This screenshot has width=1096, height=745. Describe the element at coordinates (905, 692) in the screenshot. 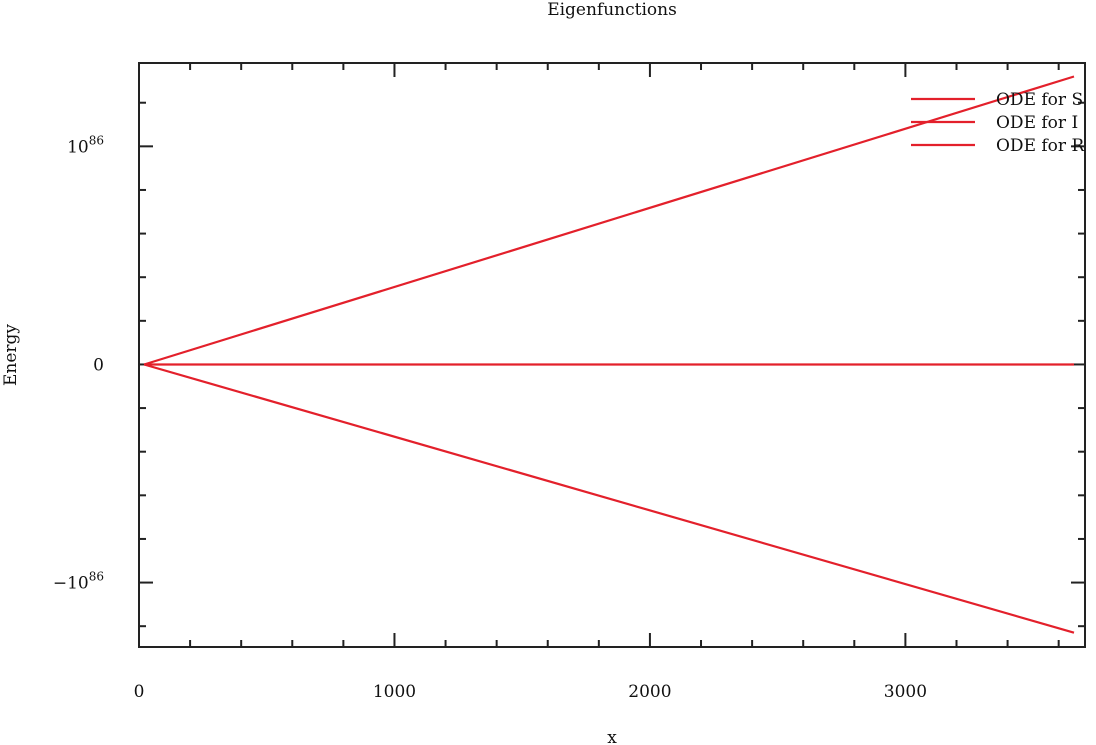

I see `x-tick-label: 3000` at that location.